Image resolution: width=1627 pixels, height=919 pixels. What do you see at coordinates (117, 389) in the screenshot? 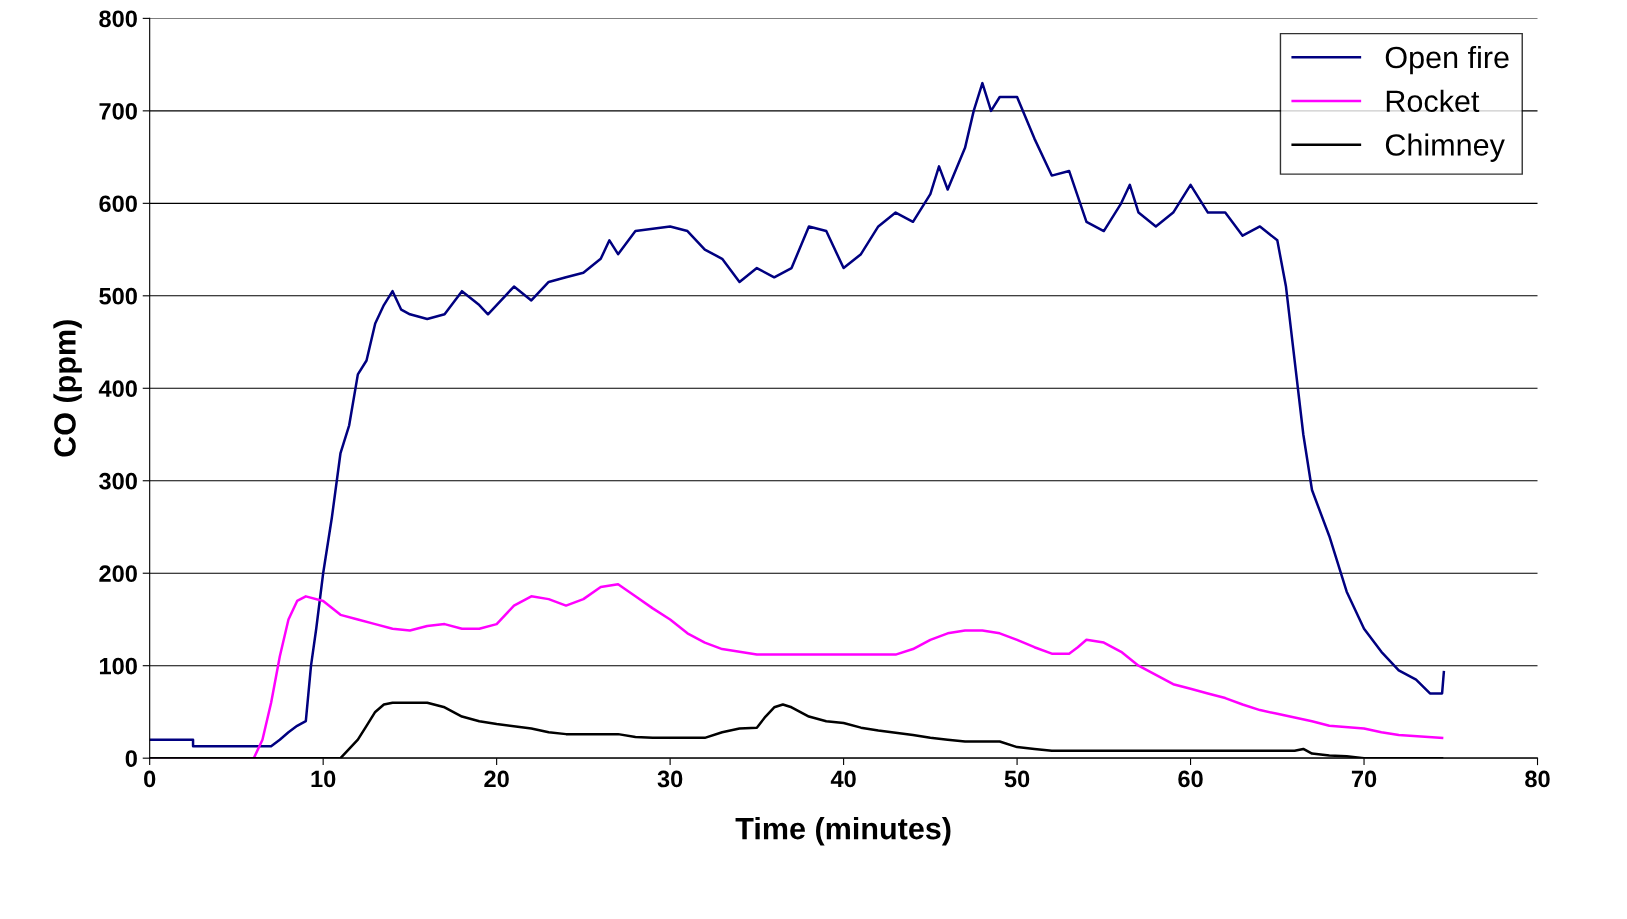
I see `y-tick-label: 400` at bounding box center [117, 389].